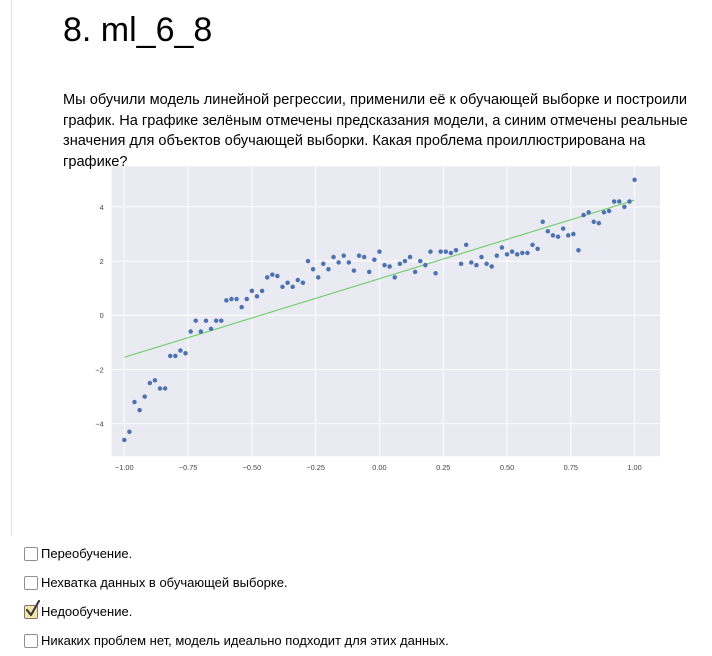 The width and height of the screenshot is (712, 656). Describe the element at coordinates (634, 467) in the screenshot. I see `x-tick-label: 1.00` at that location.